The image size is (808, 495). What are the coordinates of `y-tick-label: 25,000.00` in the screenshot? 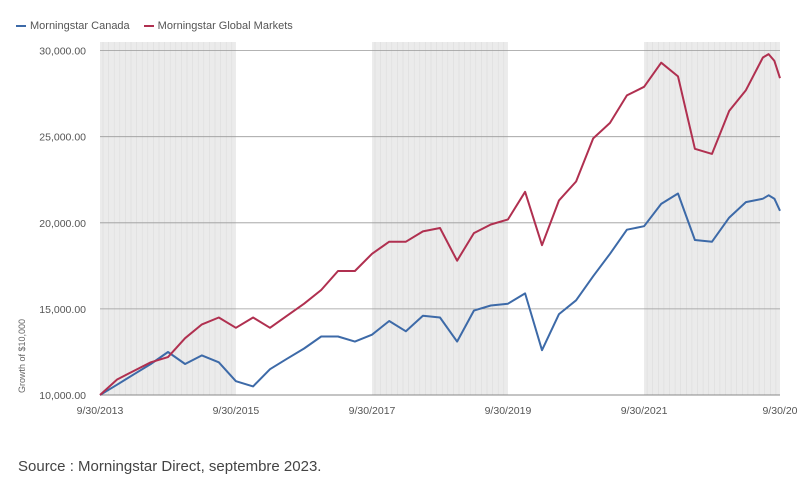 It's located at (62, 138).